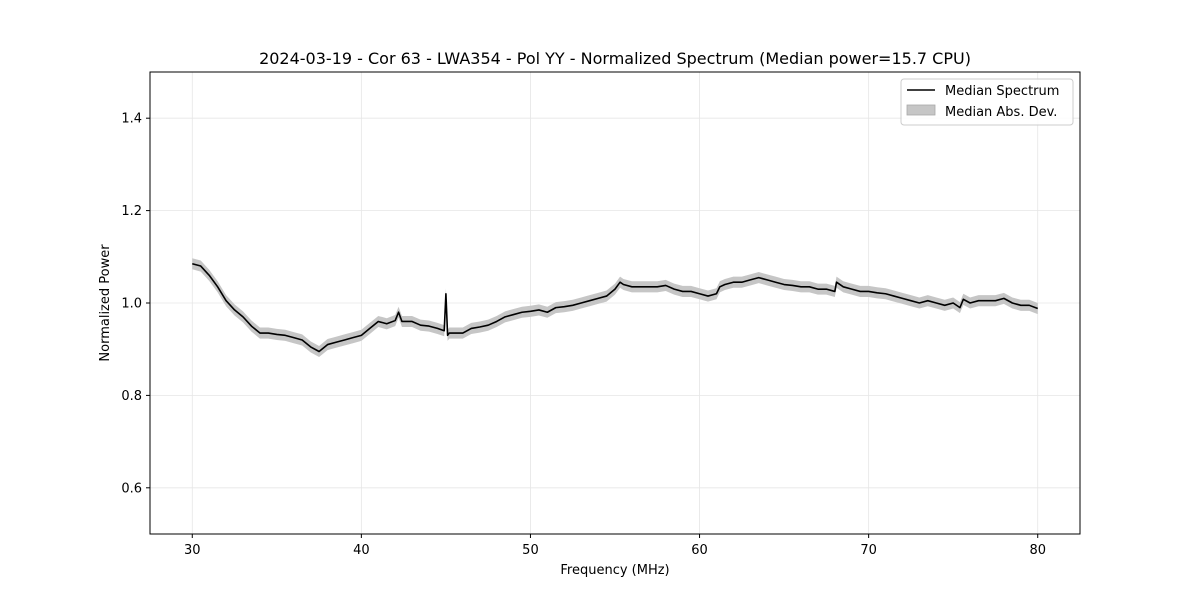 The width and height of the screenshot is (1200, 600). What do you see at coordinates (1037, 550) in the screenshot?
I see `x-tick-label: 80` at bounding box center [1037, 550].